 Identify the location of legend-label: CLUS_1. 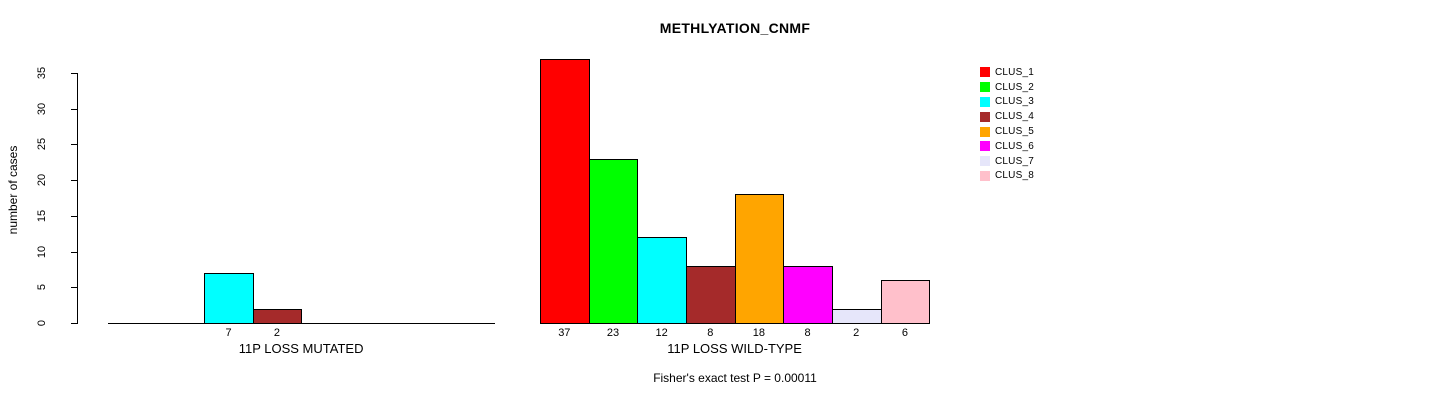
(1014, 72).